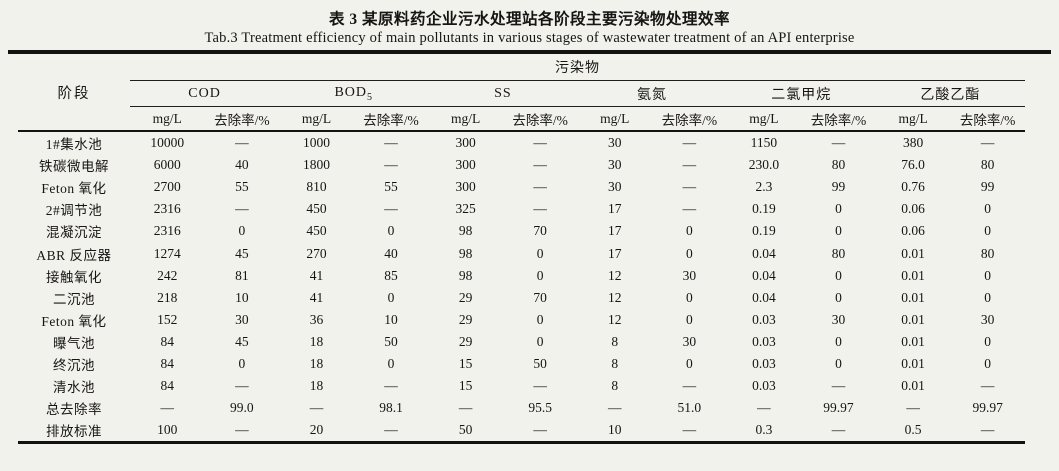  What do you see at coordinates (615, 209) in the screenshot?
I see `value-cell: 17` at bounding box center [615, 209].